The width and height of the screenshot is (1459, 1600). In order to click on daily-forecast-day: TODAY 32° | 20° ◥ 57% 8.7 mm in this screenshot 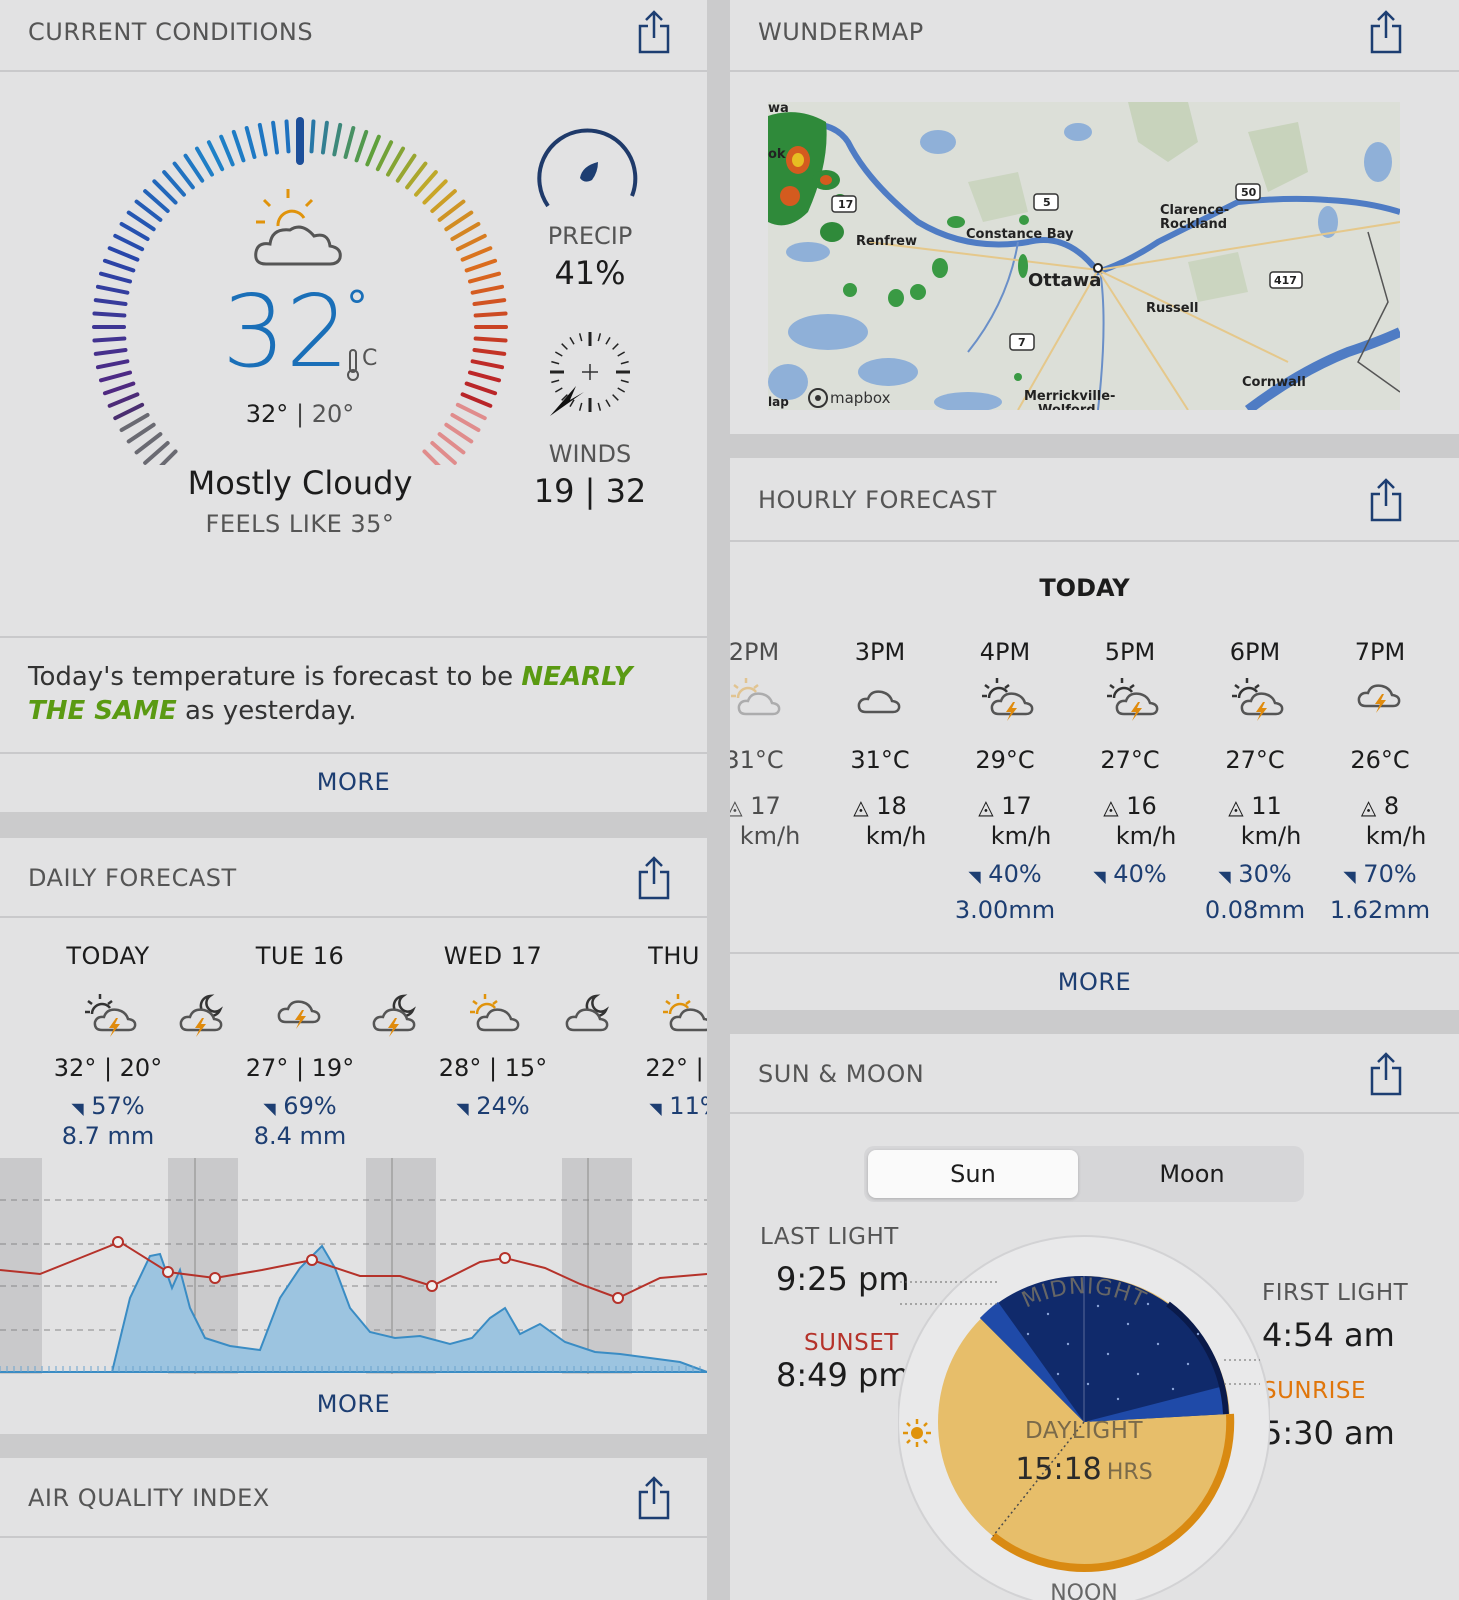, I will do `click(108, 1052)`.